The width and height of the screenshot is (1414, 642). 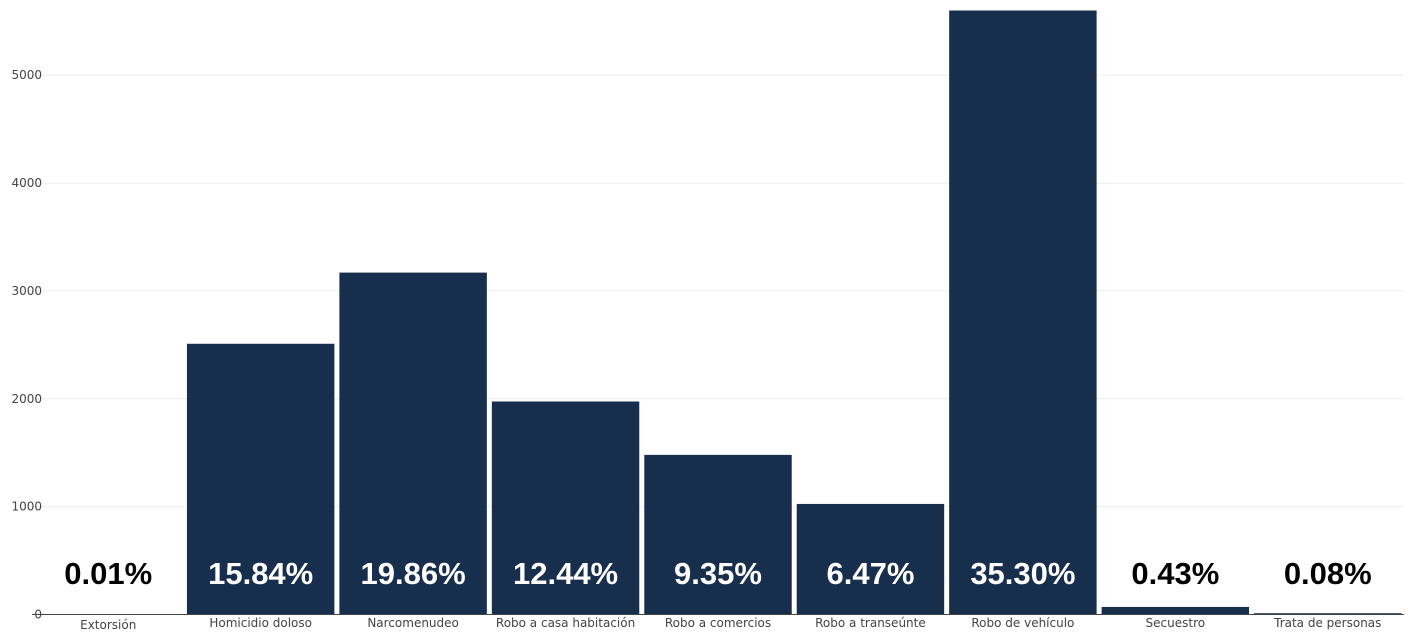 I want to click on data-label: 0.01%, so click(x=108, y=573).